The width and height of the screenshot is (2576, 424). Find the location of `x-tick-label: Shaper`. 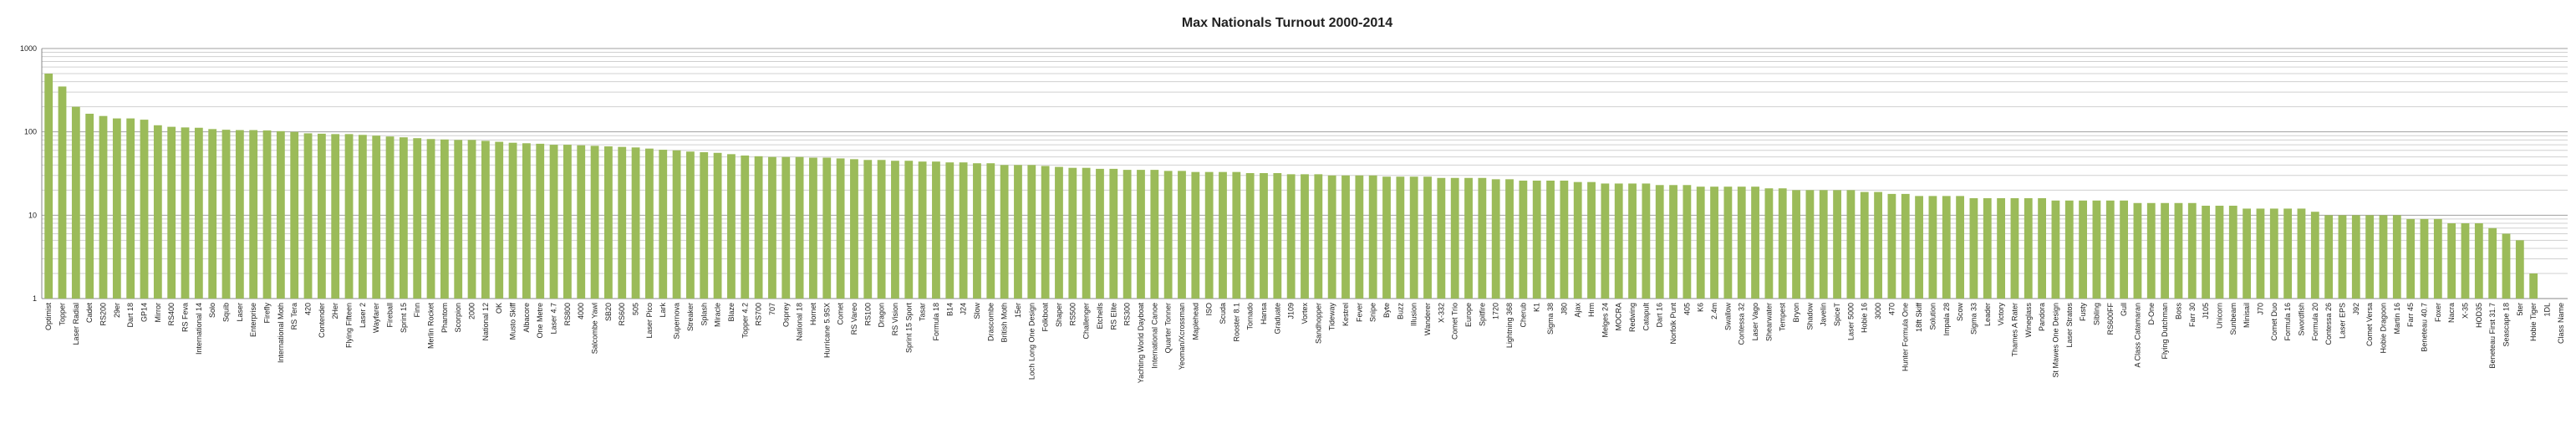

x-tick-label: Shaper is located at coordinates (1059, 315).